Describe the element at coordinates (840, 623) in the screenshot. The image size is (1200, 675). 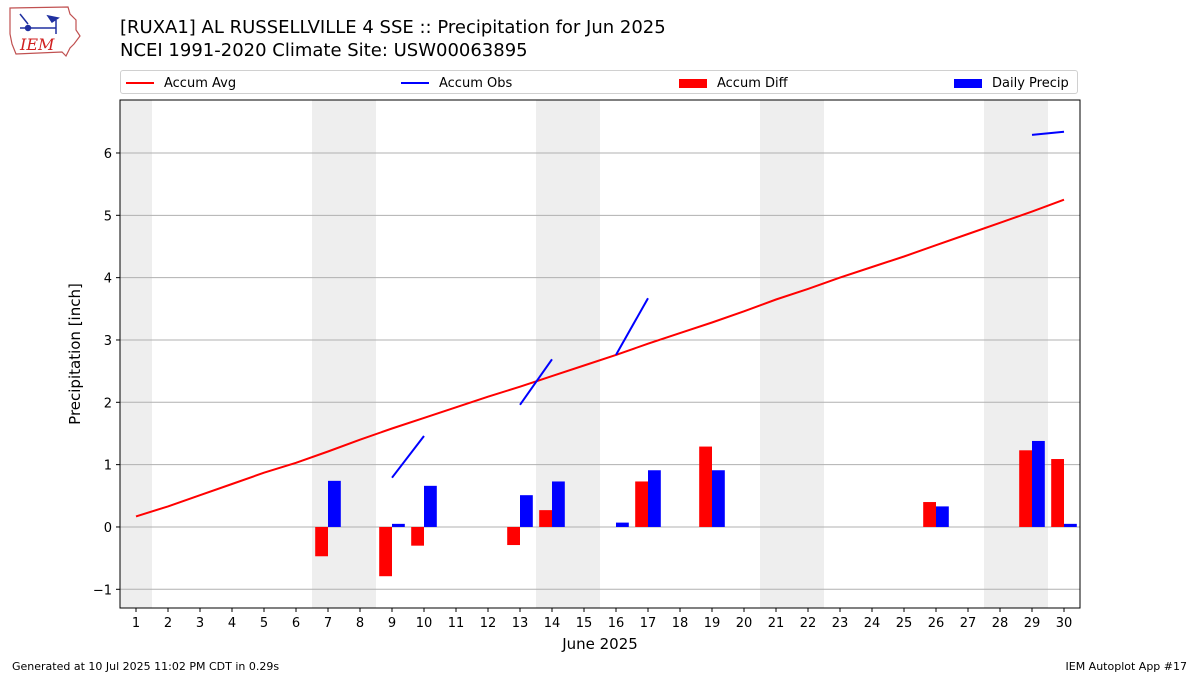
I see `x-tick-label: 23` at that location.